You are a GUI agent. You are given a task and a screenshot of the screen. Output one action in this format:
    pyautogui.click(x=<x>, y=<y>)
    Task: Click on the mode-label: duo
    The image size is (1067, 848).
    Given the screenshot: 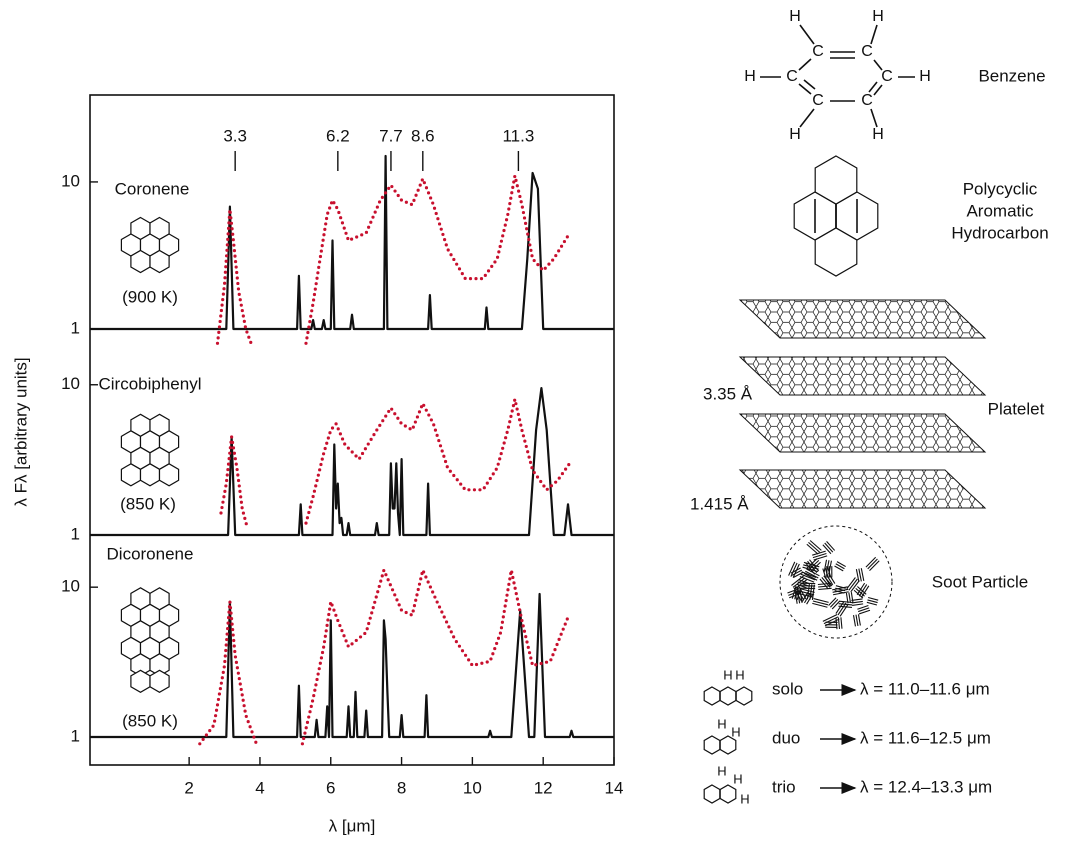 What is the action you would take?
    pyautogui.click(x=786, y=737)
    